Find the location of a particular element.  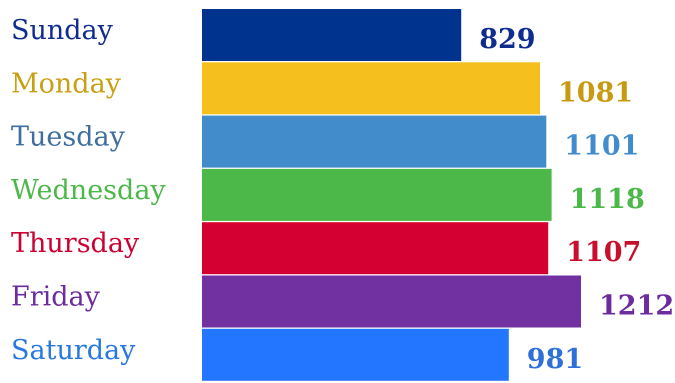

value-label-friday: 1212 is located at coordinates (636, 306).